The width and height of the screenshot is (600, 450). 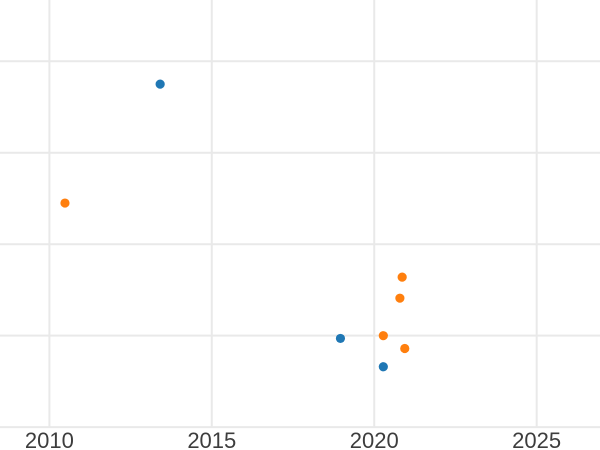 I want to click on x-tick-label: 2015, so click(x=211, y=439).